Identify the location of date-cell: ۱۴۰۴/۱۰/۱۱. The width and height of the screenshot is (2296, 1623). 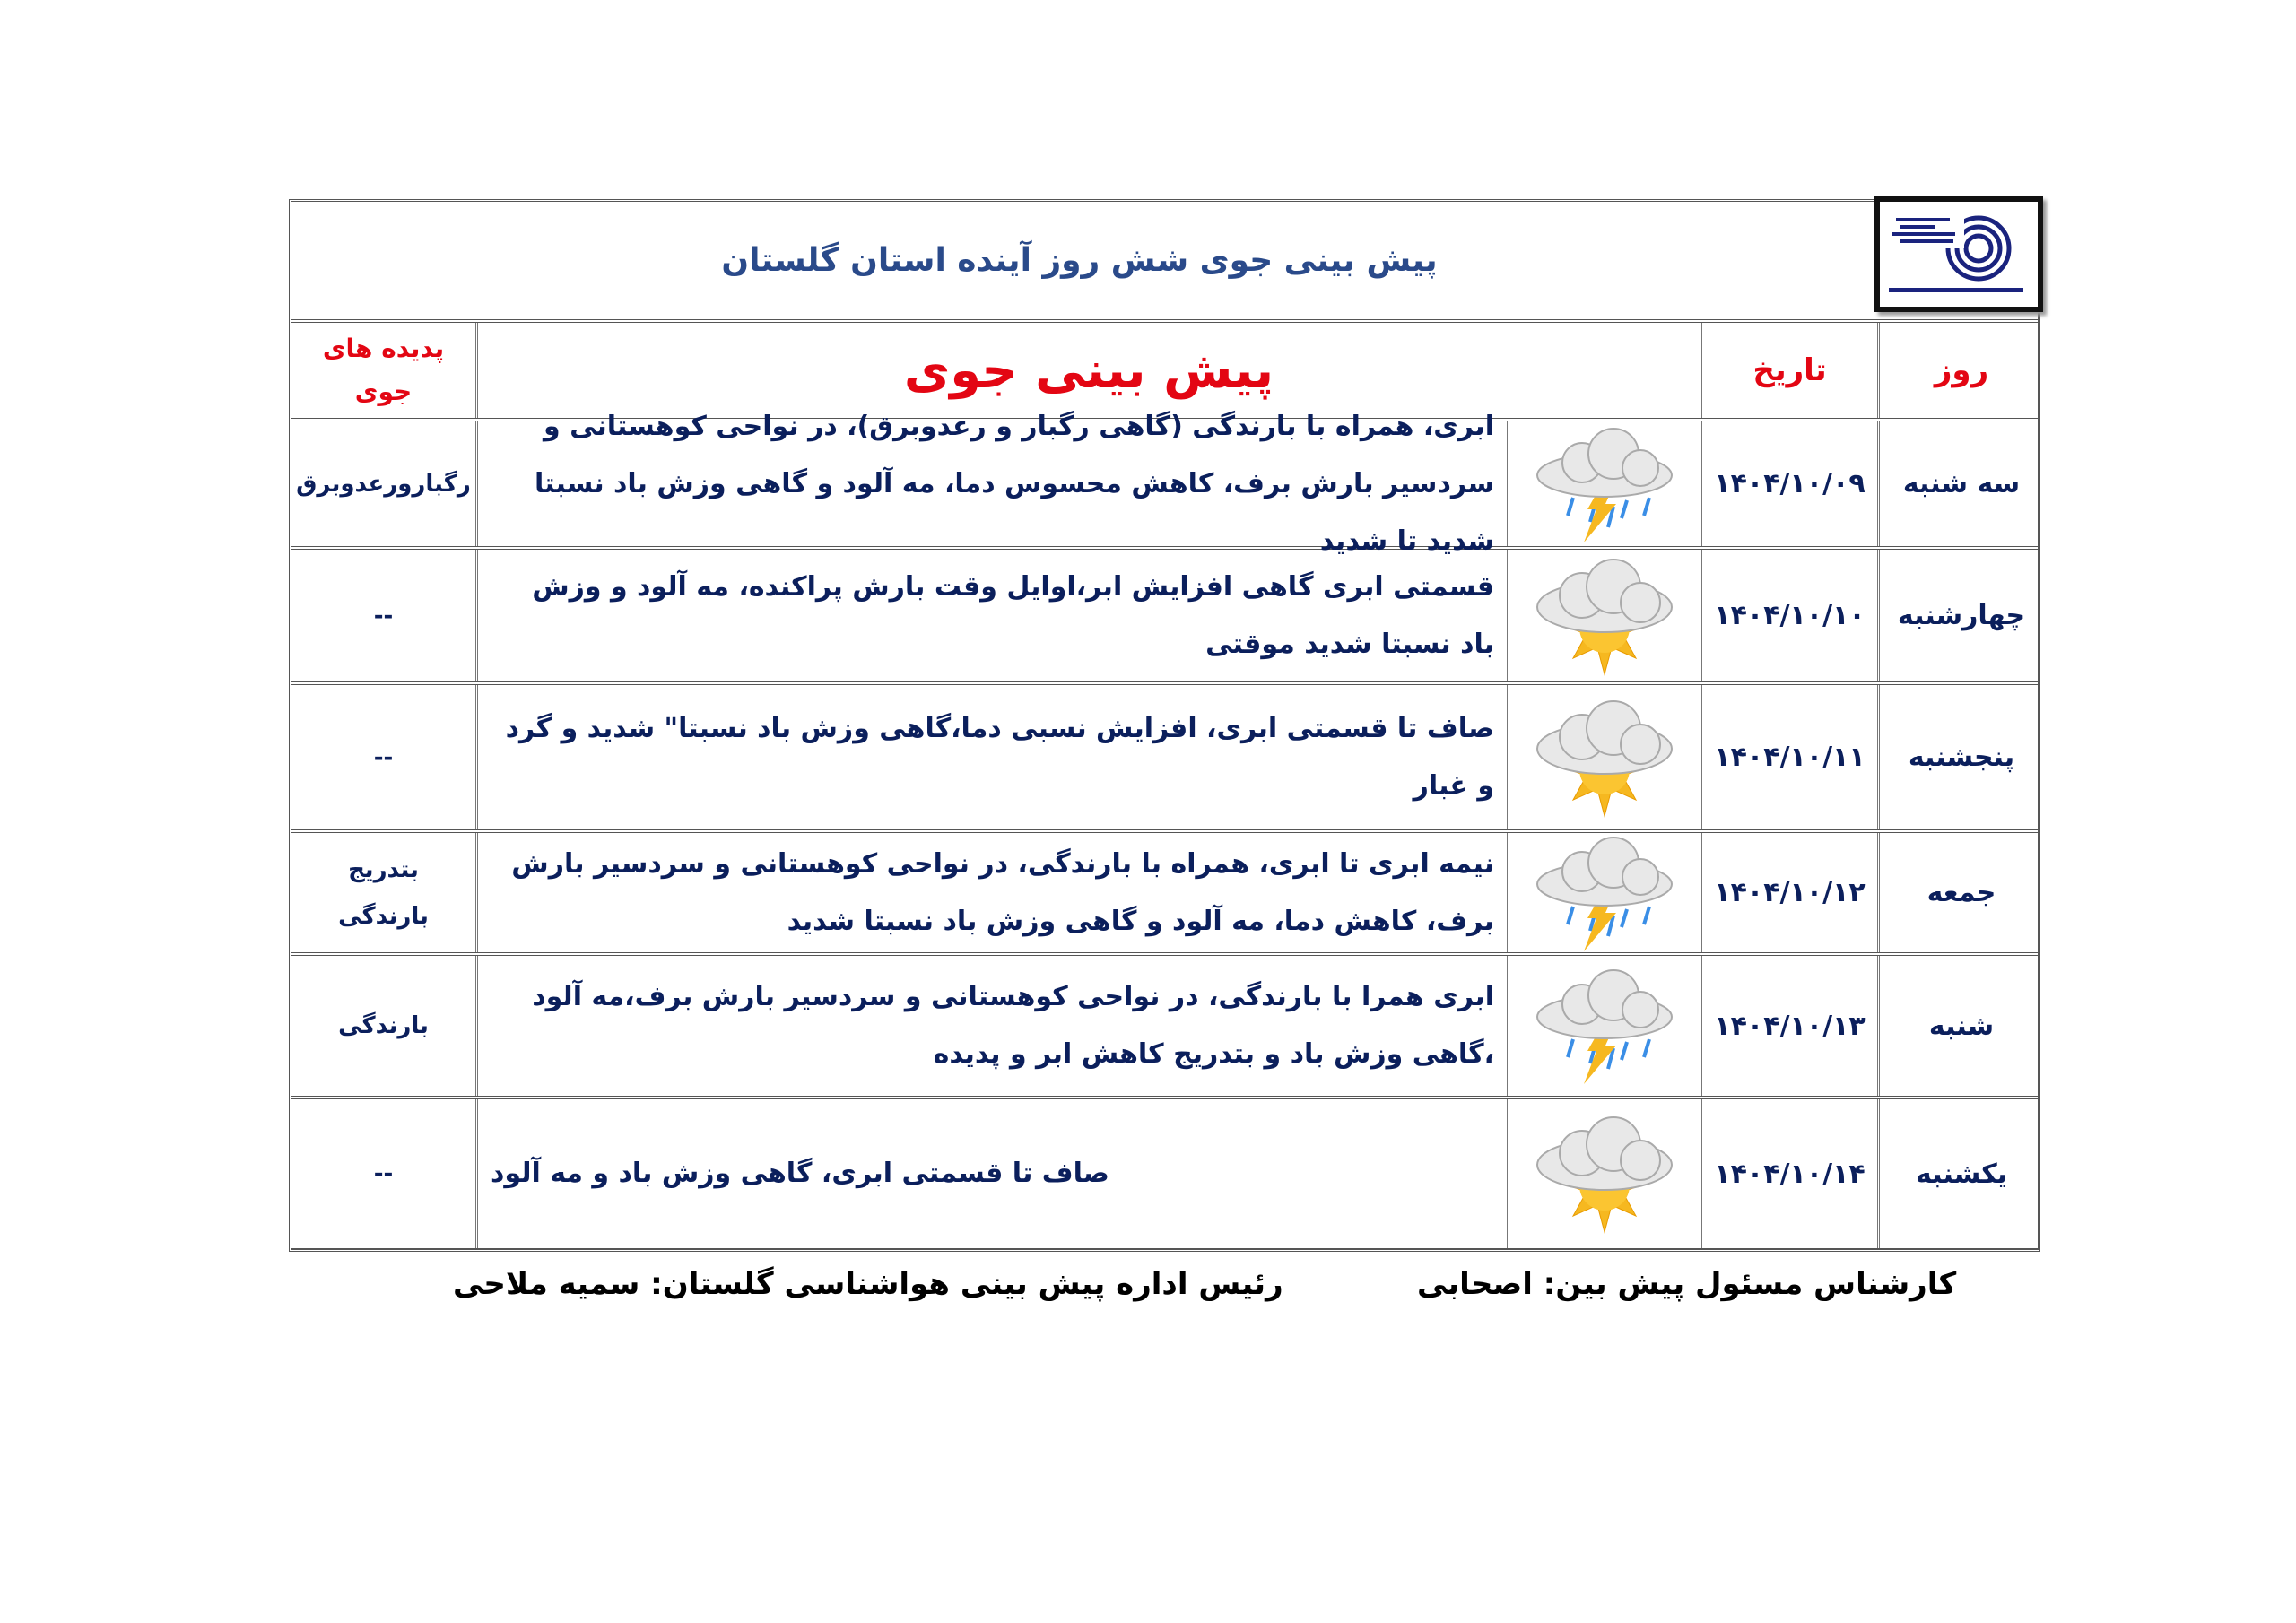
(1788, 757).